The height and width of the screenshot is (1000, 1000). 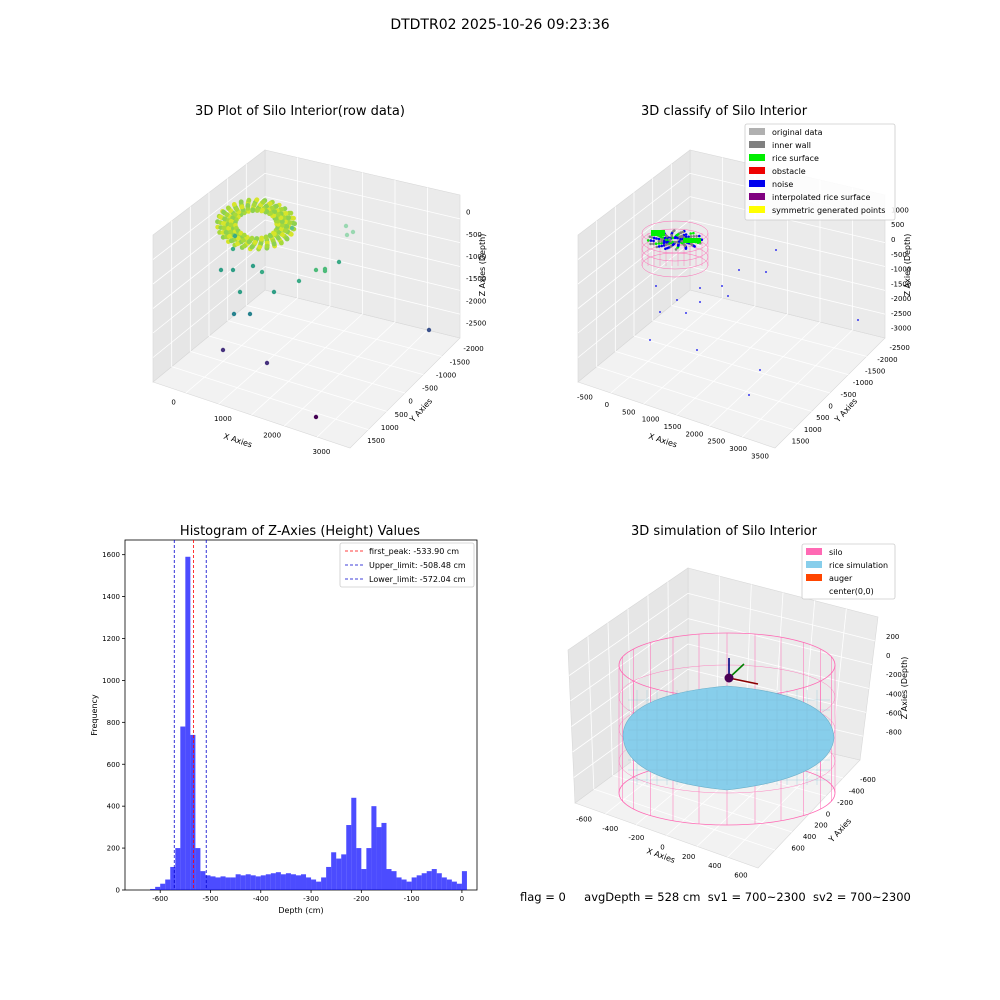 What do you see at coordinates (111, 597) in the screenshot?
I see `histogram-ytick-label: 1400` at bounding box center [111, 597].